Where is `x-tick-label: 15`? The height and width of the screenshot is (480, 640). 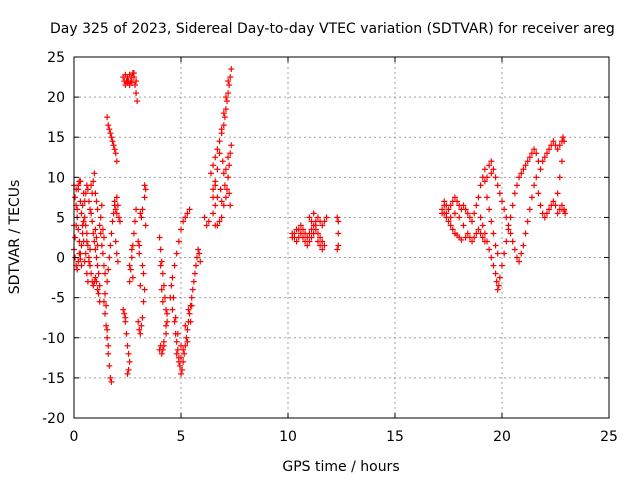
x-tick-label: 15 is located at coordinates (395, 437).